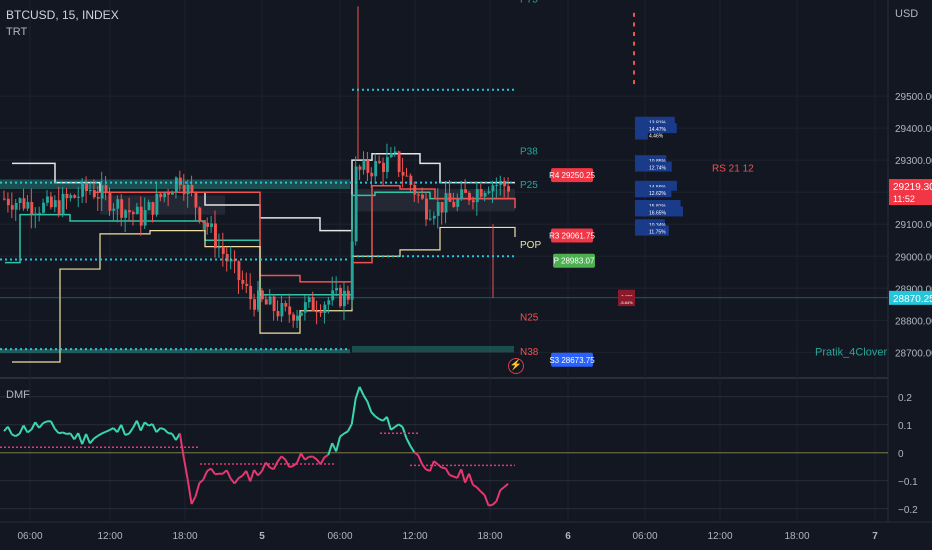  I want to click on lightning-icon: ⚡, so click(516, 366).